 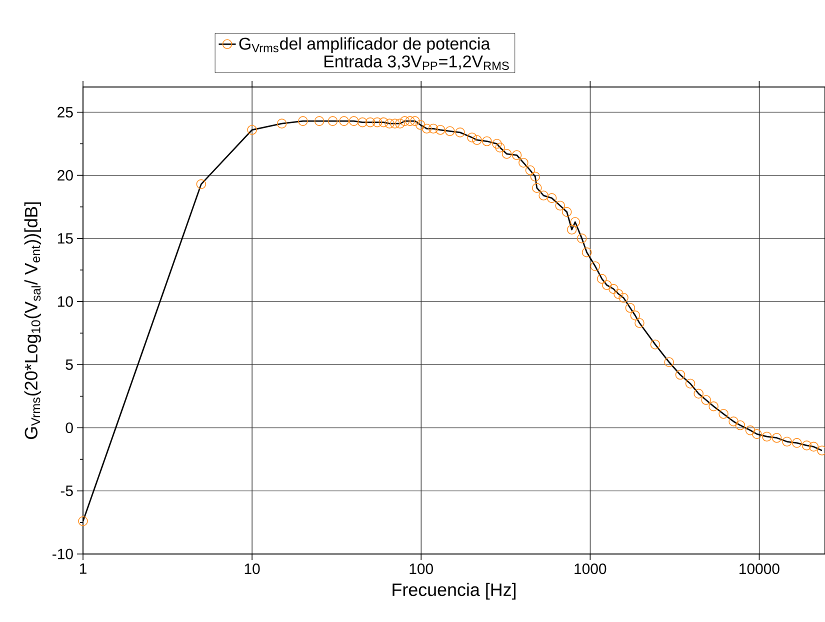 What do you see at coordinates (760, 569) in the screenshot?
I see `x-tick-label: 10000` at bounding box center [760, 569].